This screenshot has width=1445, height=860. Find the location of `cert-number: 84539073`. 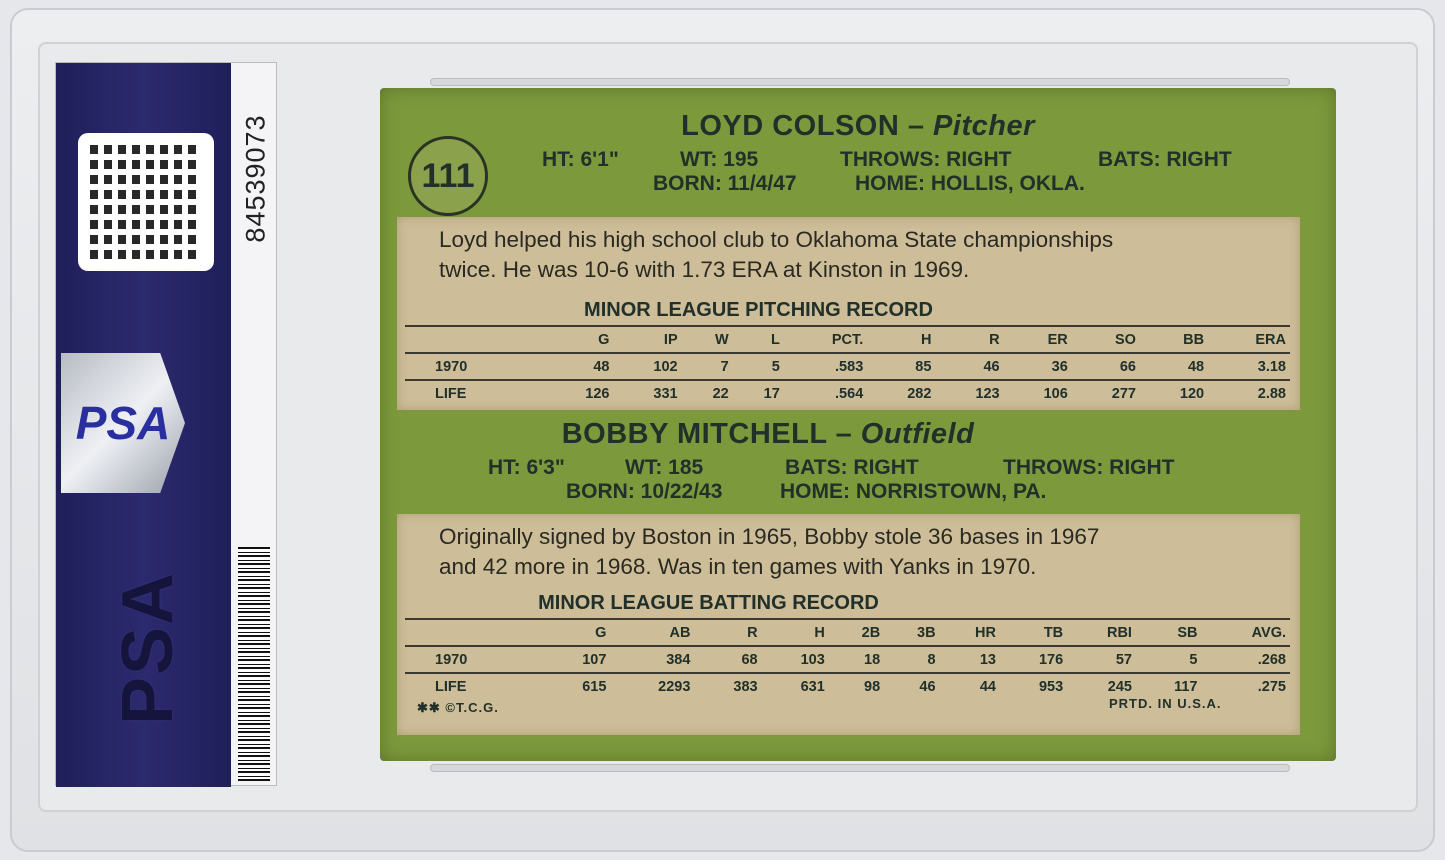

cert-number: 84539073 is located at coordinates (255, 178).